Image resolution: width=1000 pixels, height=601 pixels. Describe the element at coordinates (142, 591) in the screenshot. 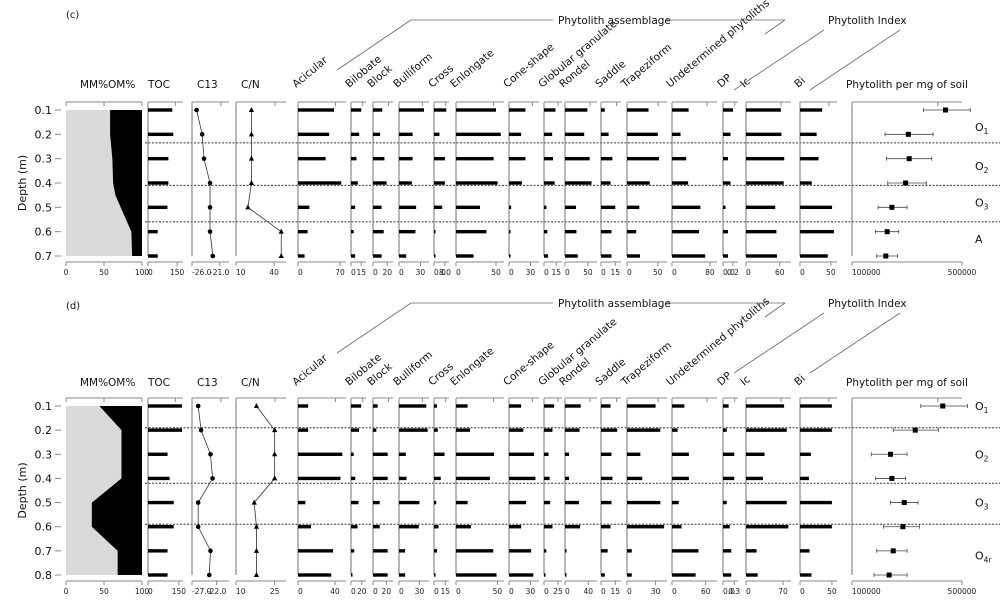

I see `mm-tick-label: 100` at that location.